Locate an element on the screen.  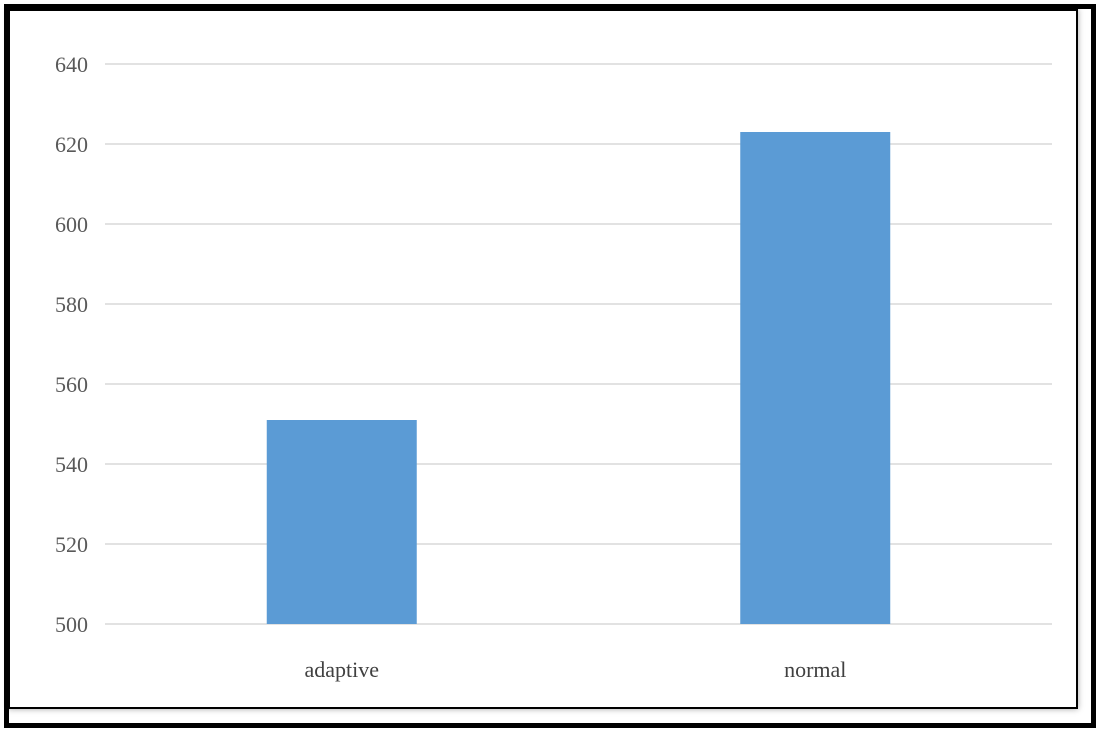
y-tick-label: 600 is located at coordinates (71, 224).